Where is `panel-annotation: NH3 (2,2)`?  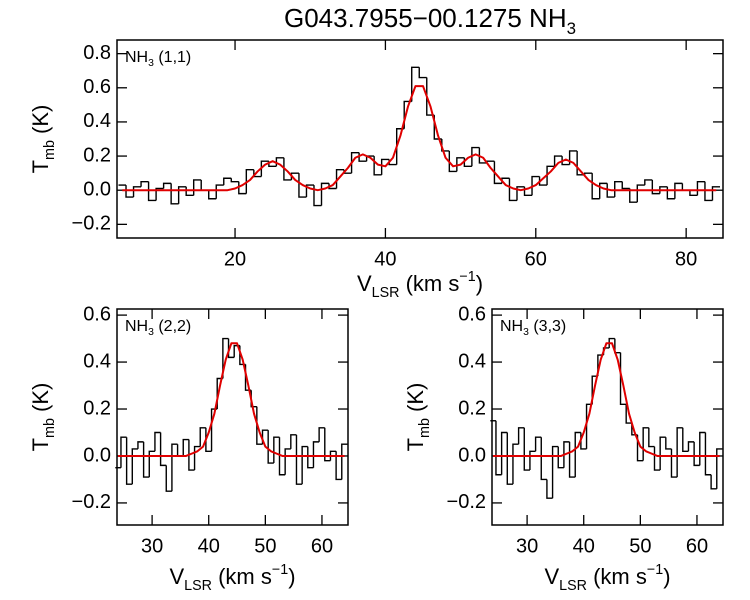
panel-annotation: NH3 (2,2) is located at coordinates (158, 328).